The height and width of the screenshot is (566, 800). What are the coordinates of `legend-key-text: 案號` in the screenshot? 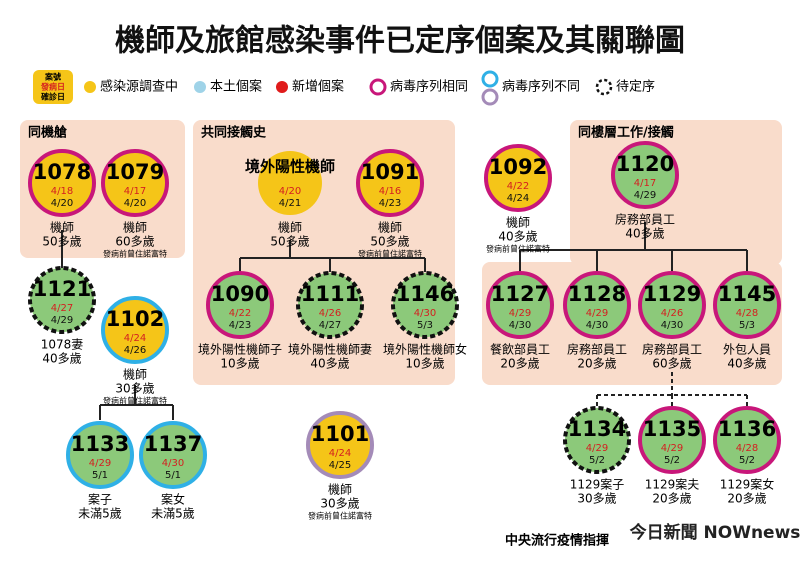 It's located at (52, 77).